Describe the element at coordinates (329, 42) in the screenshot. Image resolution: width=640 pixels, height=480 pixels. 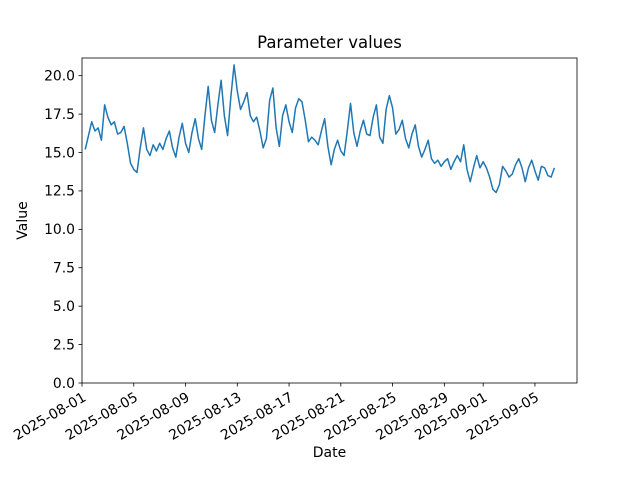
I see `chart-title: Parameter values` at that location.